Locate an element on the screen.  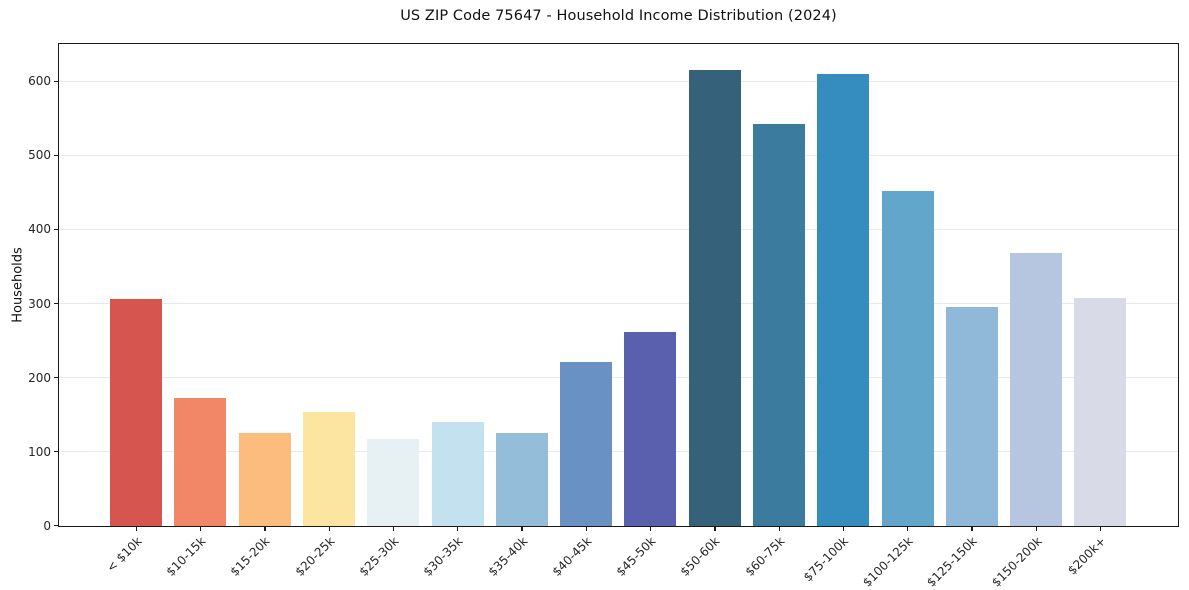
x-tick-mark-125-150k is located at coordinates (972, 529).